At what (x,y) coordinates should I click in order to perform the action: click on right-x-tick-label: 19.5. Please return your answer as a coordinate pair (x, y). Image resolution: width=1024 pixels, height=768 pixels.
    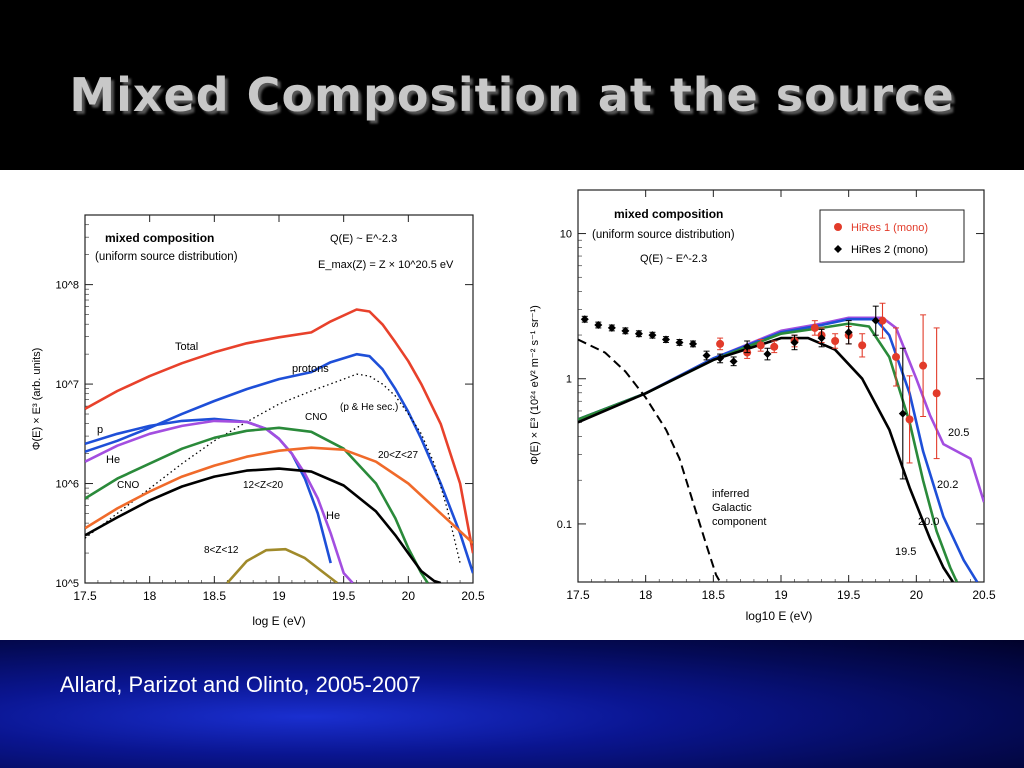
    Looking at the image, I should click on (849, 595).